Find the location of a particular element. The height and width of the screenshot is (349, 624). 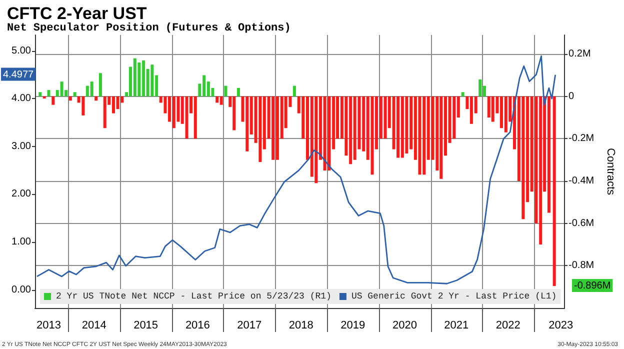

y-tick-label: 3.00 is located at coordinates (22, 146).